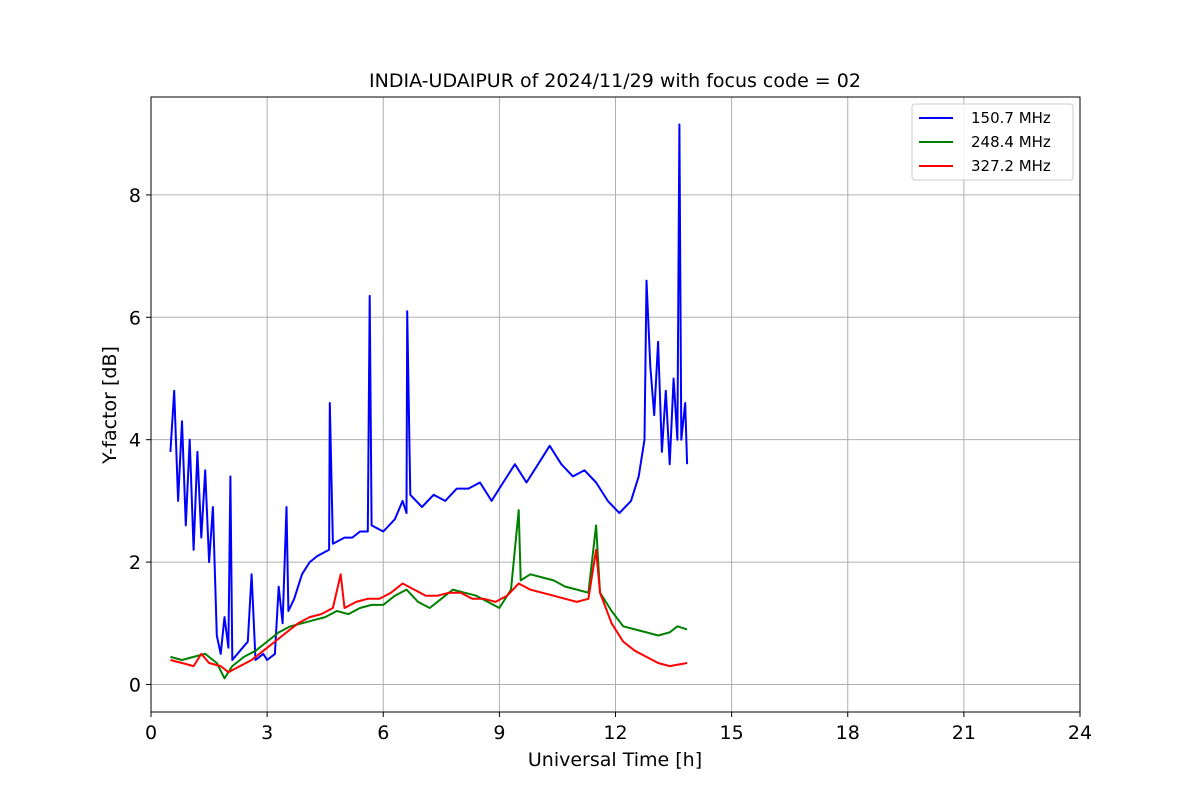  Describe the element at coordinates (135, 563) in the screenshot. I see `y-tick-label: 2` at that location.